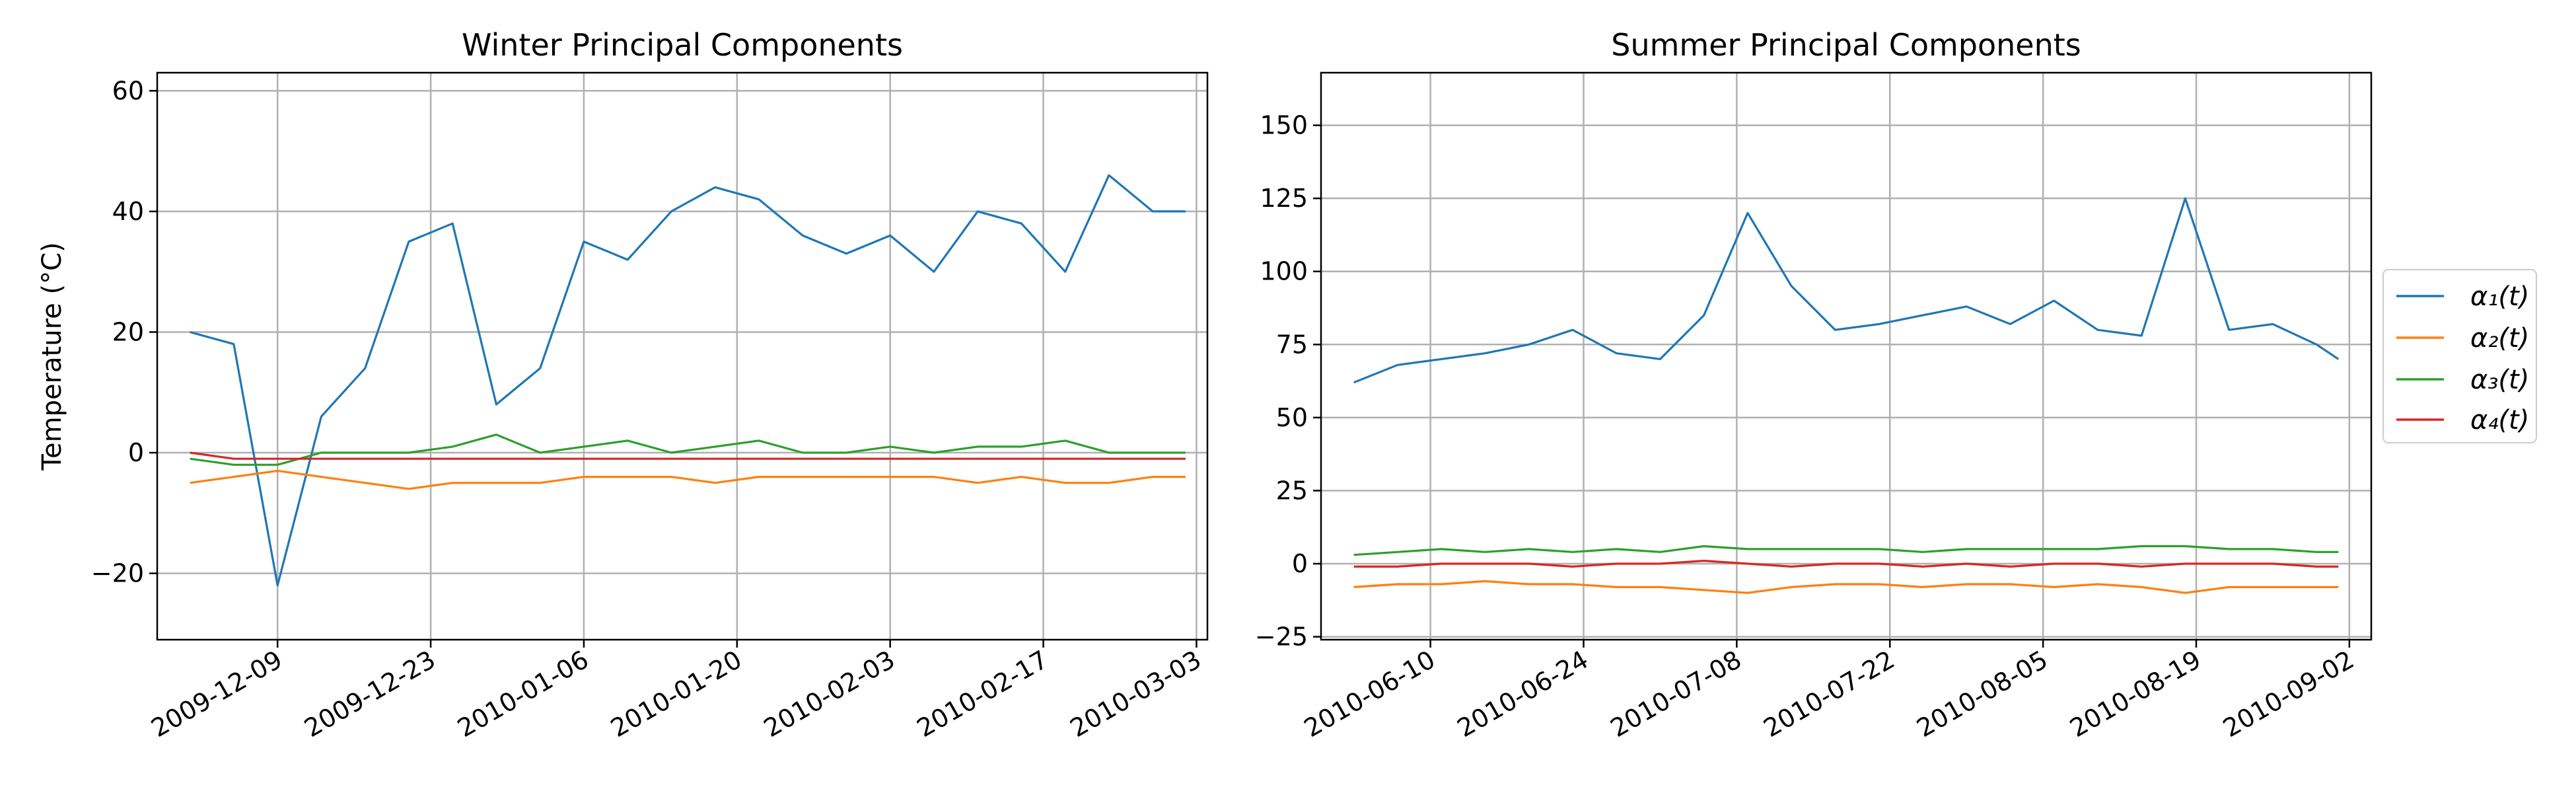  What do you see at coordinates (1846, 564) in the screenshot?
I see `summer-series-alpha4-line` at bounding box center [1846, 564].